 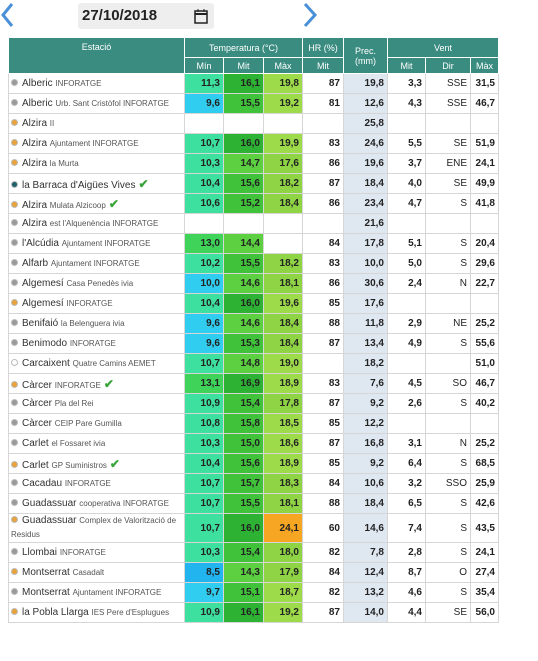 I want to click on station-cell: Alberic Urb. Sant Cristòfol INFORATGE, so click(x=96, y=103).